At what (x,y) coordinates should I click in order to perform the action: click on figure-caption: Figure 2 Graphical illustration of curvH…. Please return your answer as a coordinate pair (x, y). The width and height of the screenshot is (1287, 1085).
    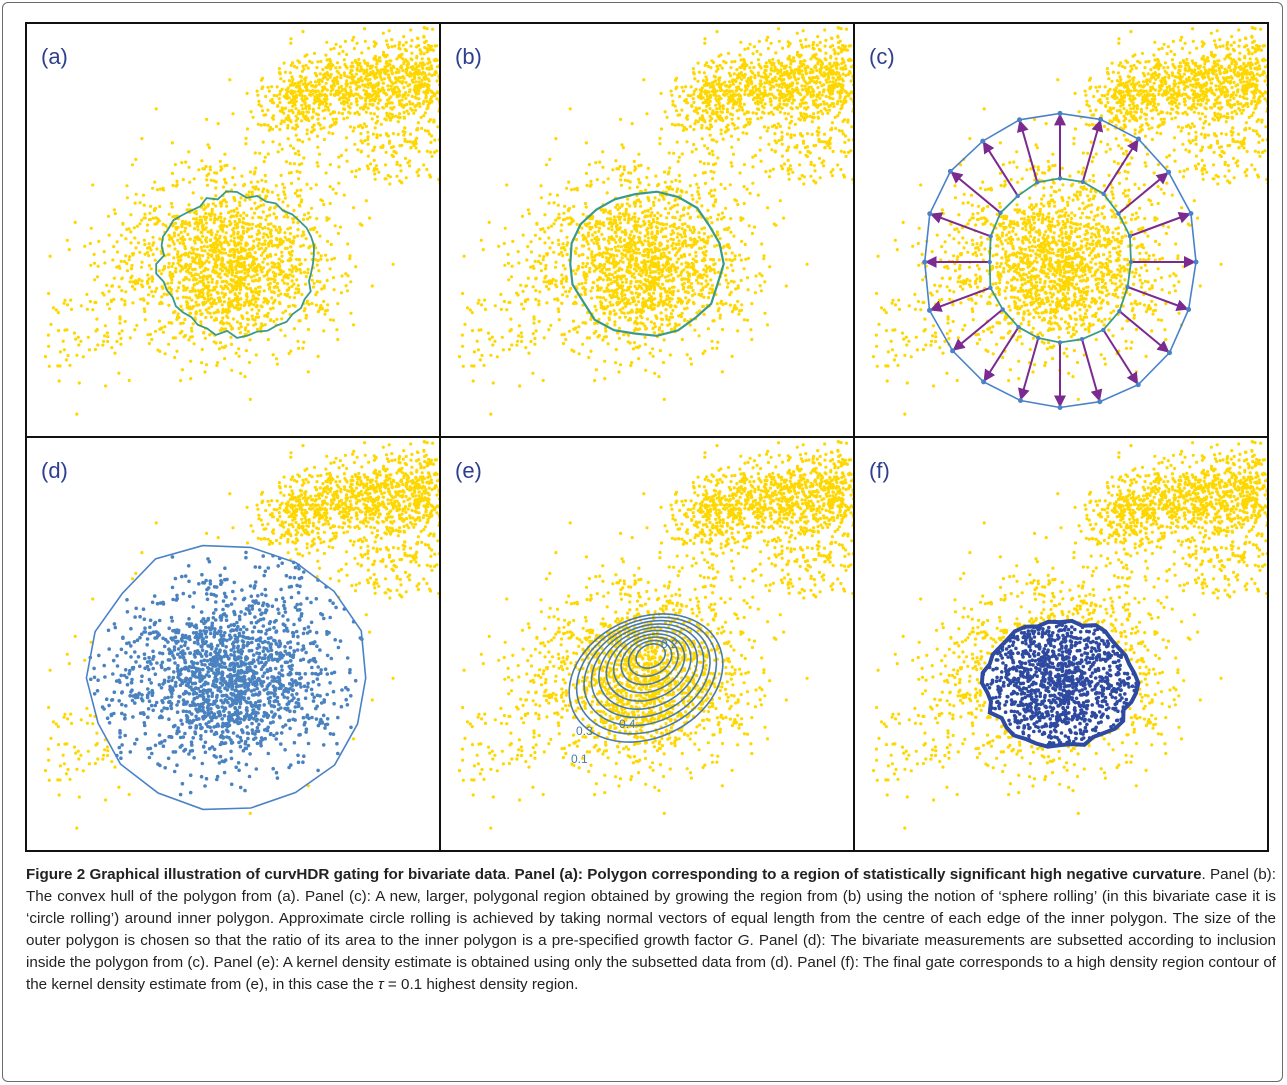
    Looking at the image, I should click on (651, 930).